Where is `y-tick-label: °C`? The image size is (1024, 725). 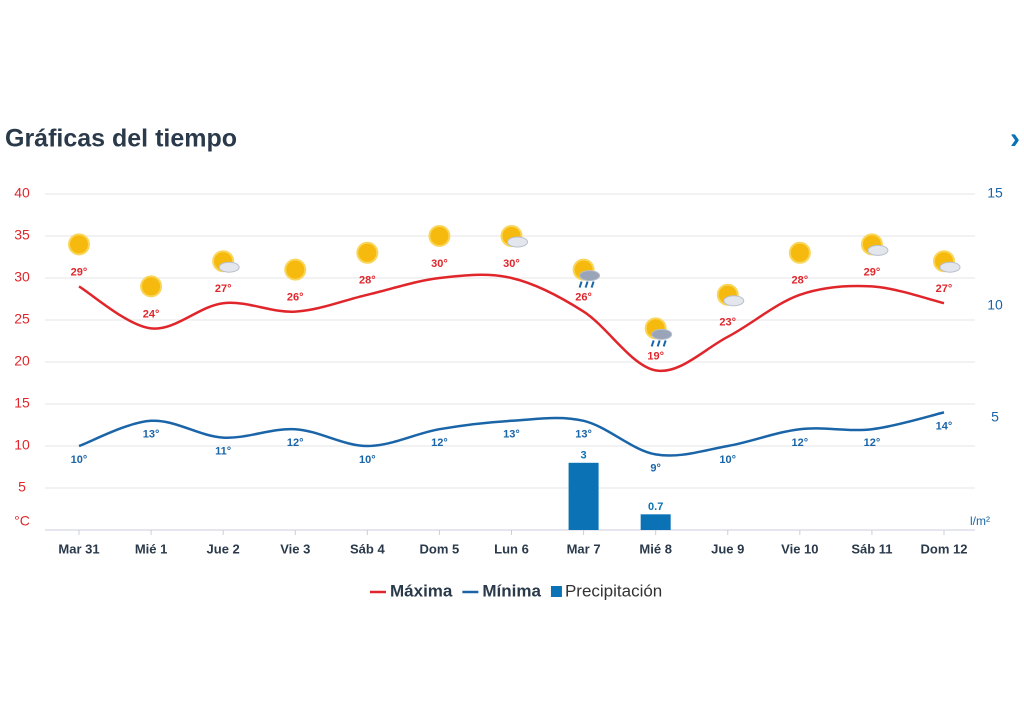 y-tick-label: °C is located at coordinates (22, 521).